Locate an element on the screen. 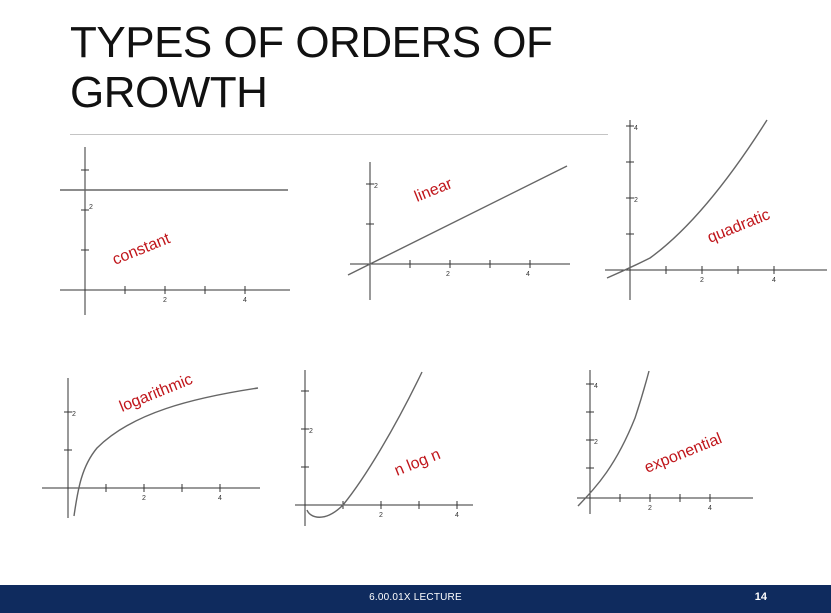 This screenshot has height=613, width=831. footer-text: 6.00.01X LECTURE is located at coordinates (415, 597).